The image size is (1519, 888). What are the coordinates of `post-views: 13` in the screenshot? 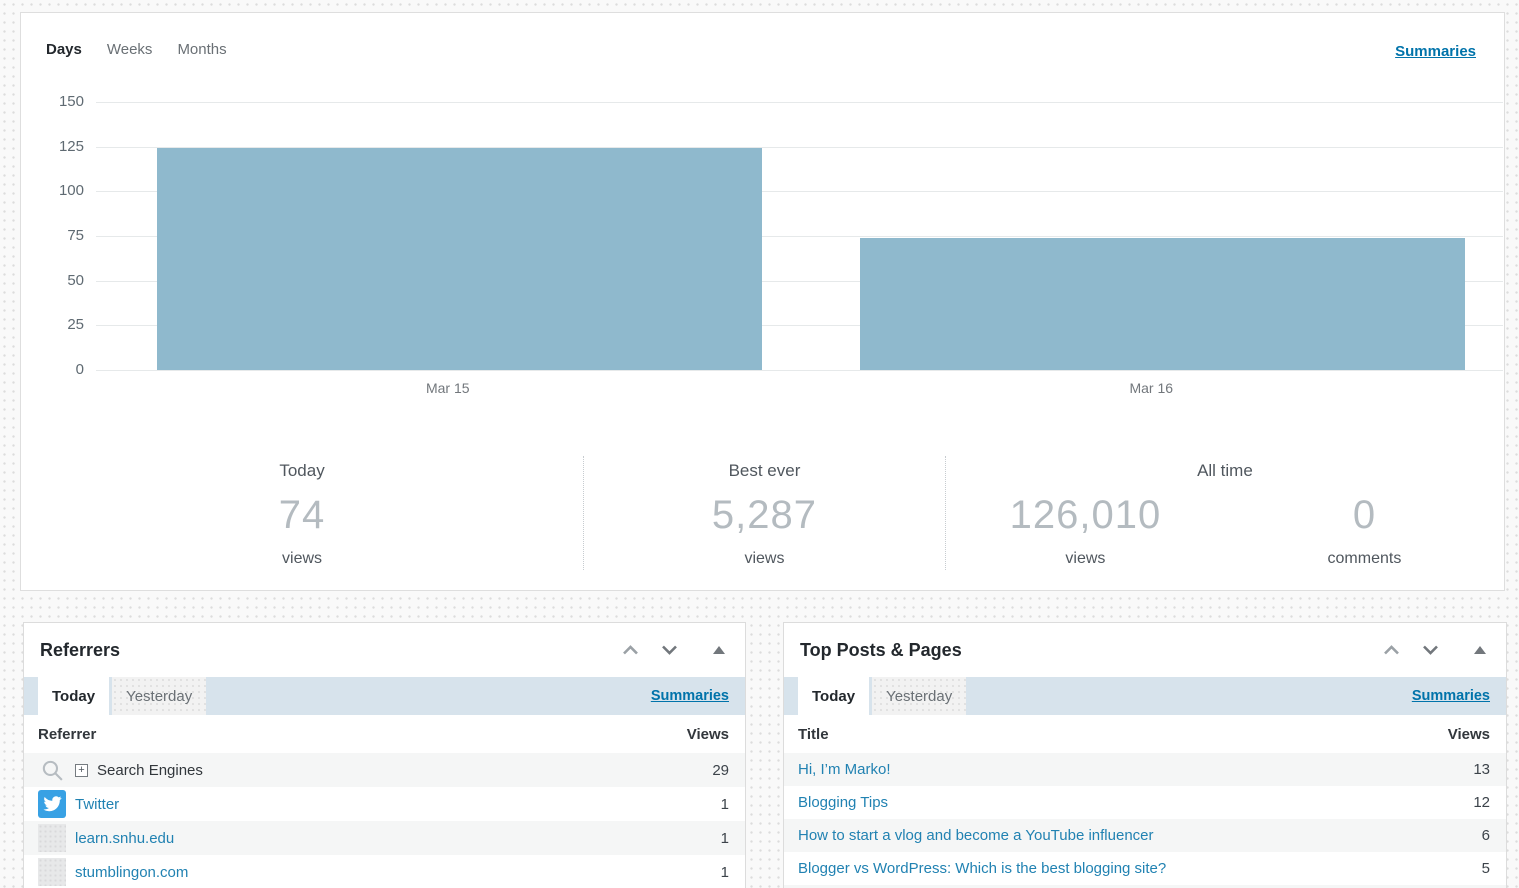 It's located at (1481, 769).